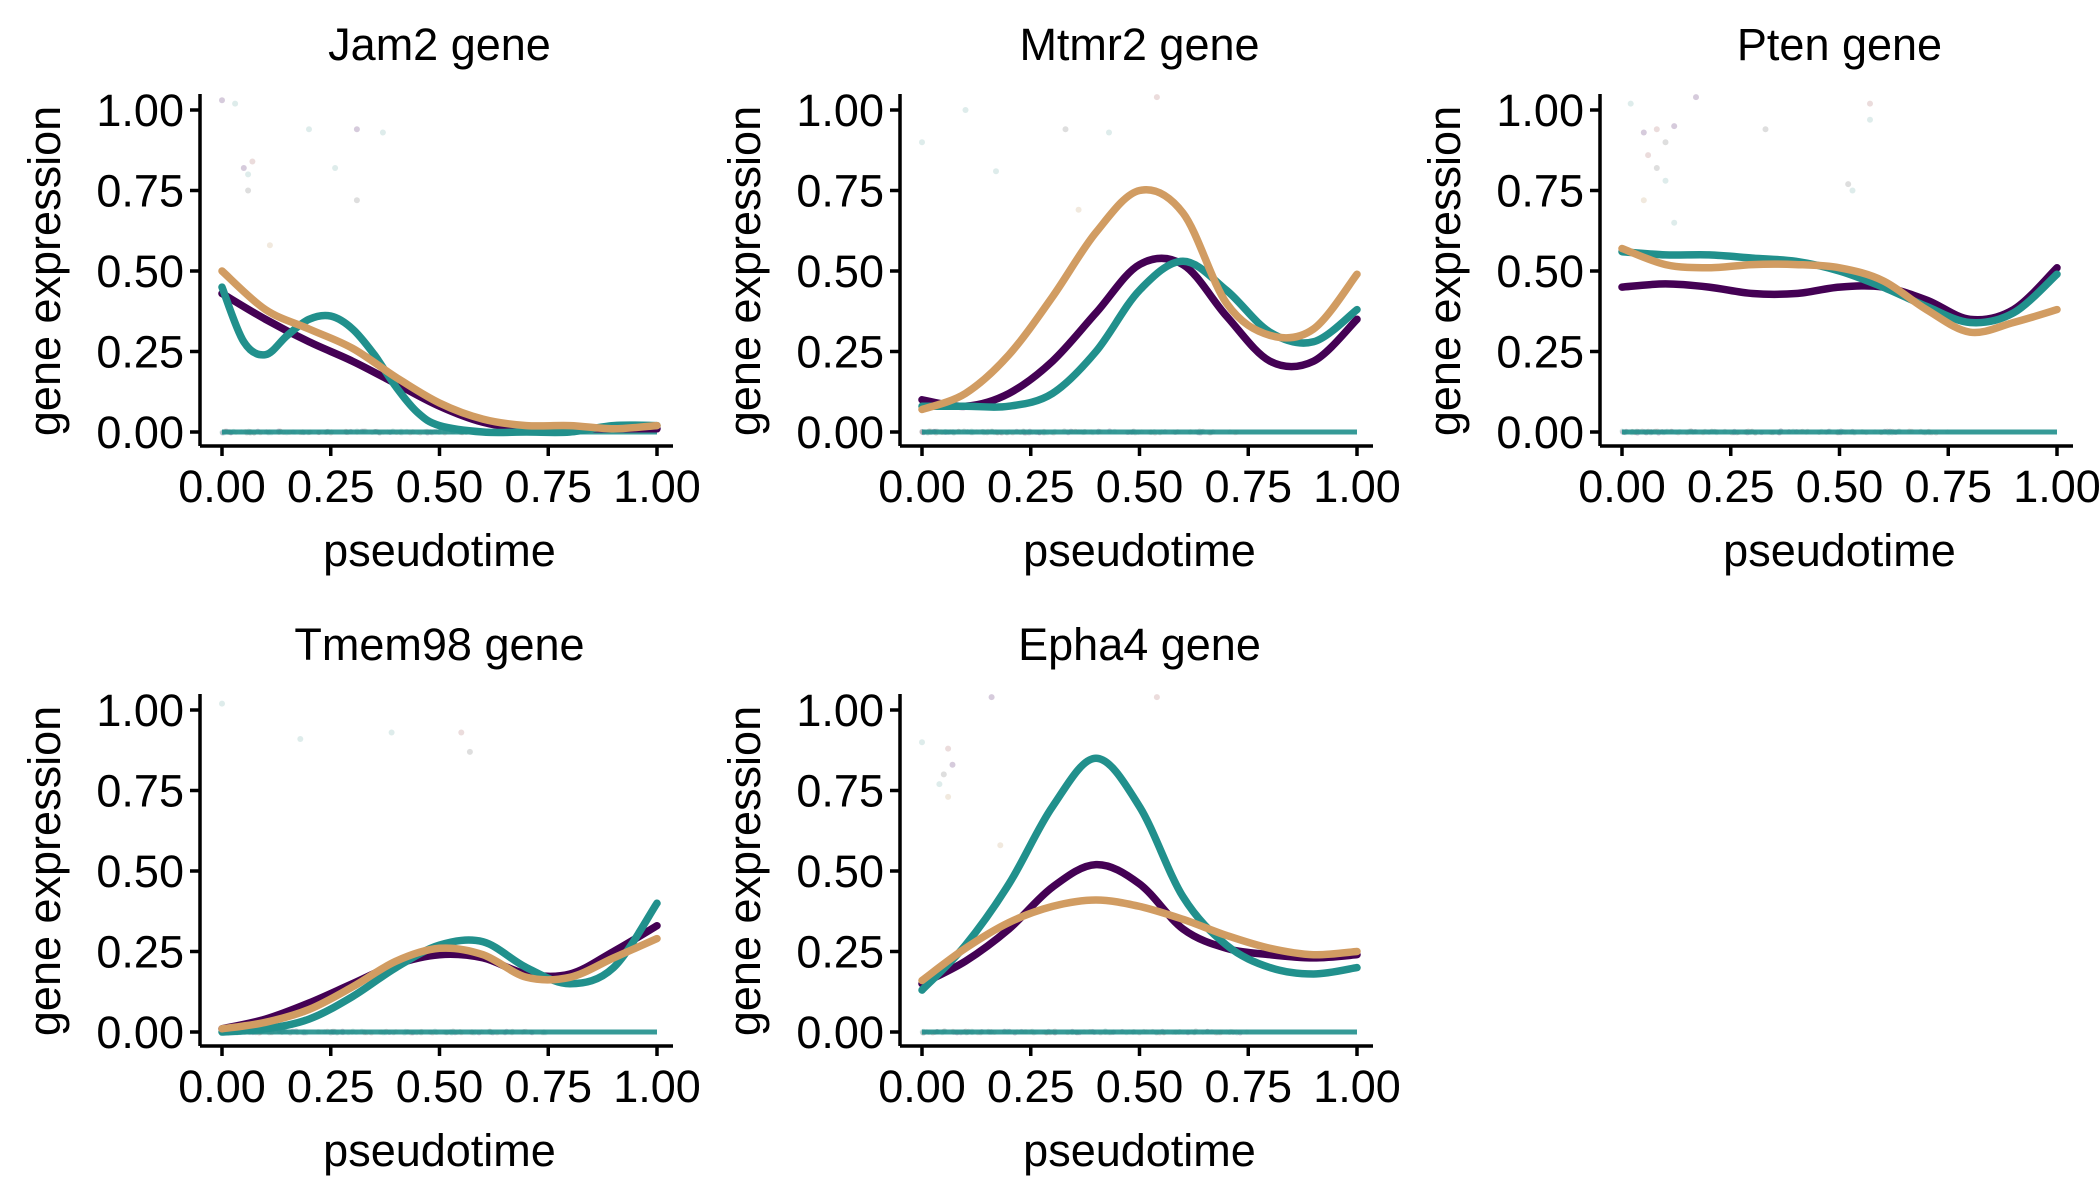 Image resolution: width=2100 pixels, height=1200 pixels. What do you see at coordinates (439, 644) in the screenshot?
I see `chart-title: Tmem98 gene` at bounding box center [439, 644].